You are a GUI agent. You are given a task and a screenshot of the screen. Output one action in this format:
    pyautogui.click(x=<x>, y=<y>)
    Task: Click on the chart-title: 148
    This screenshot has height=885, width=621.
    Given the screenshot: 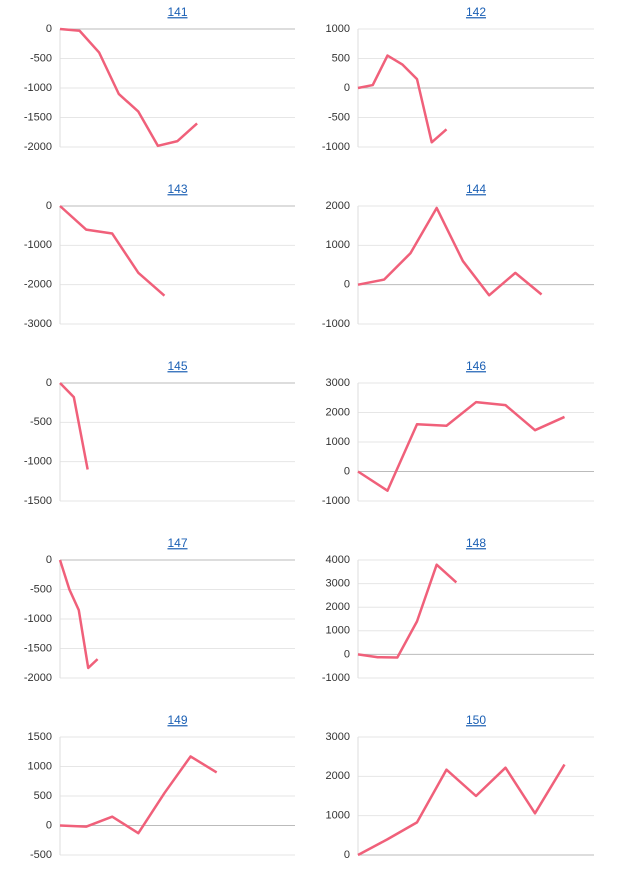 What is the action you would take?
    pyautogui.click(x=476, y=543)
    